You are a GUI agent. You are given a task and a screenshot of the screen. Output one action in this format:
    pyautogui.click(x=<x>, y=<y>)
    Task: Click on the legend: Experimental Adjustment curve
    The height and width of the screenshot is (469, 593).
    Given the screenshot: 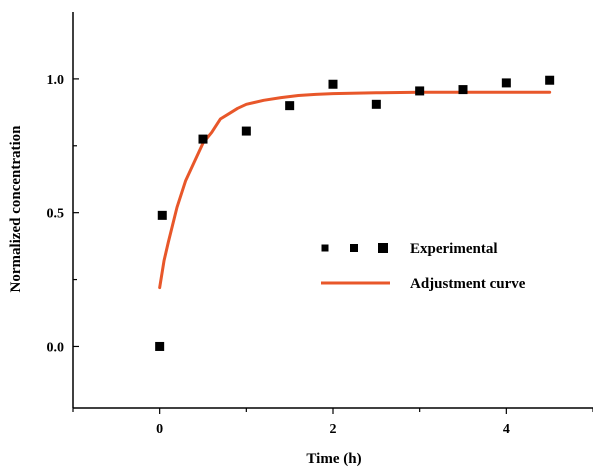 What is the action you would take?
    pyautogui.click(x=423, y=266)
    